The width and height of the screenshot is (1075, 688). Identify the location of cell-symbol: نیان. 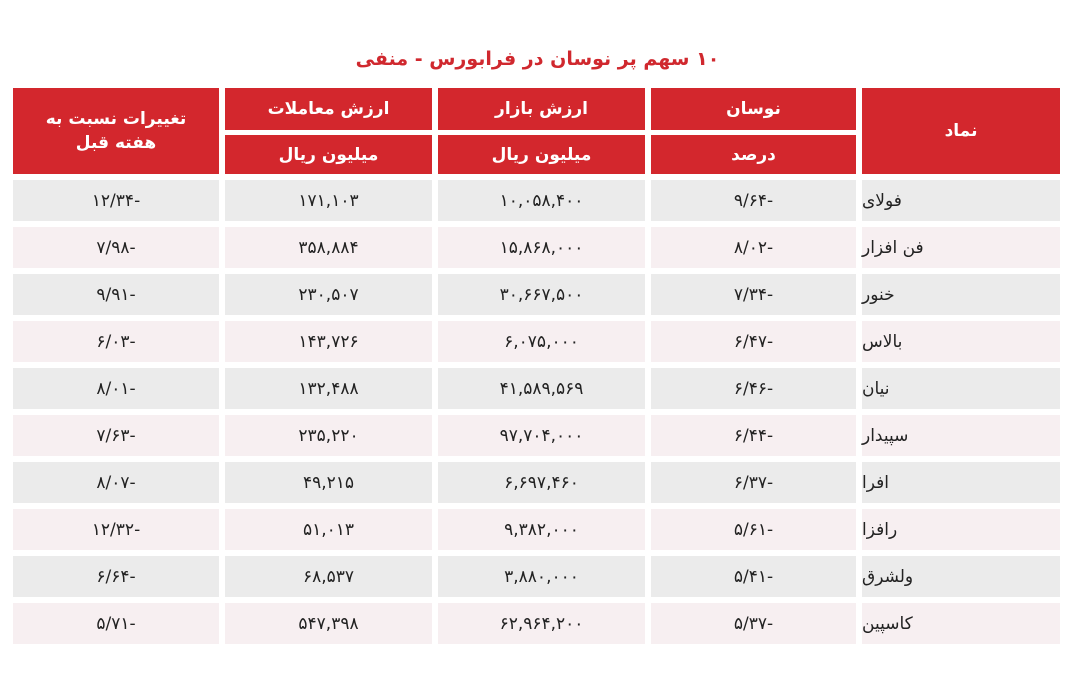
(961, 388).